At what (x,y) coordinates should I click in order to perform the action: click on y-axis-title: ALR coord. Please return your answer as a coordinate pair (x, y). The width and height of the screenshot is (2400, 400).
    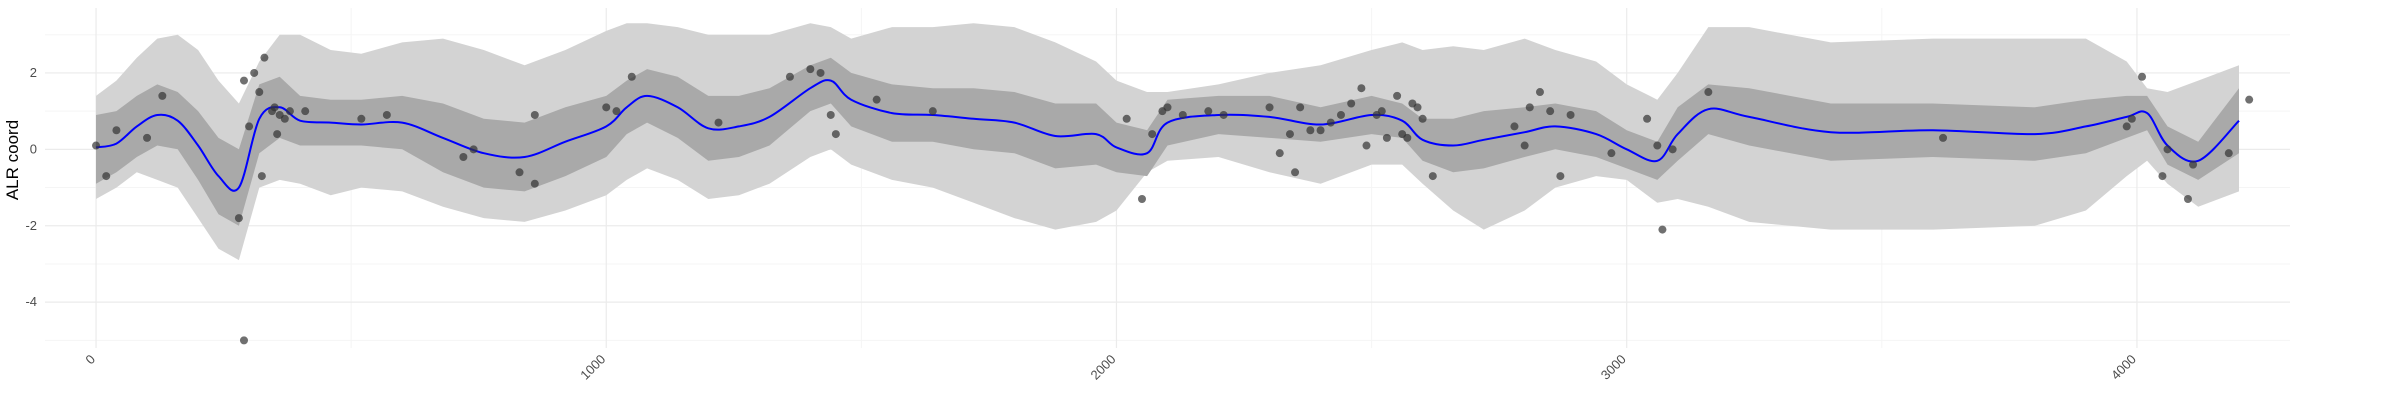
    Looking at the image, I should click on (12, 160).